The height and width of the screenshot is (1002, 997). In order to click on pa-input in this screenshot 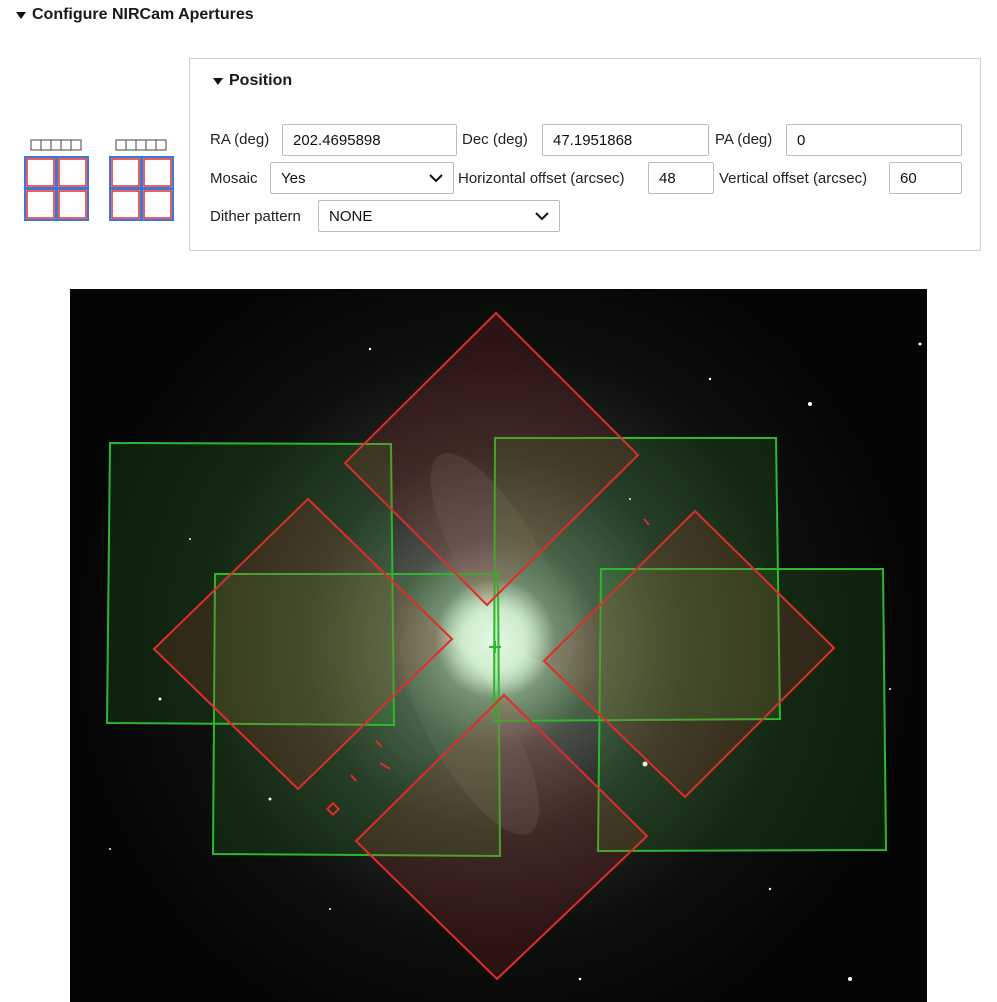, I will do `click(874, 140)`.